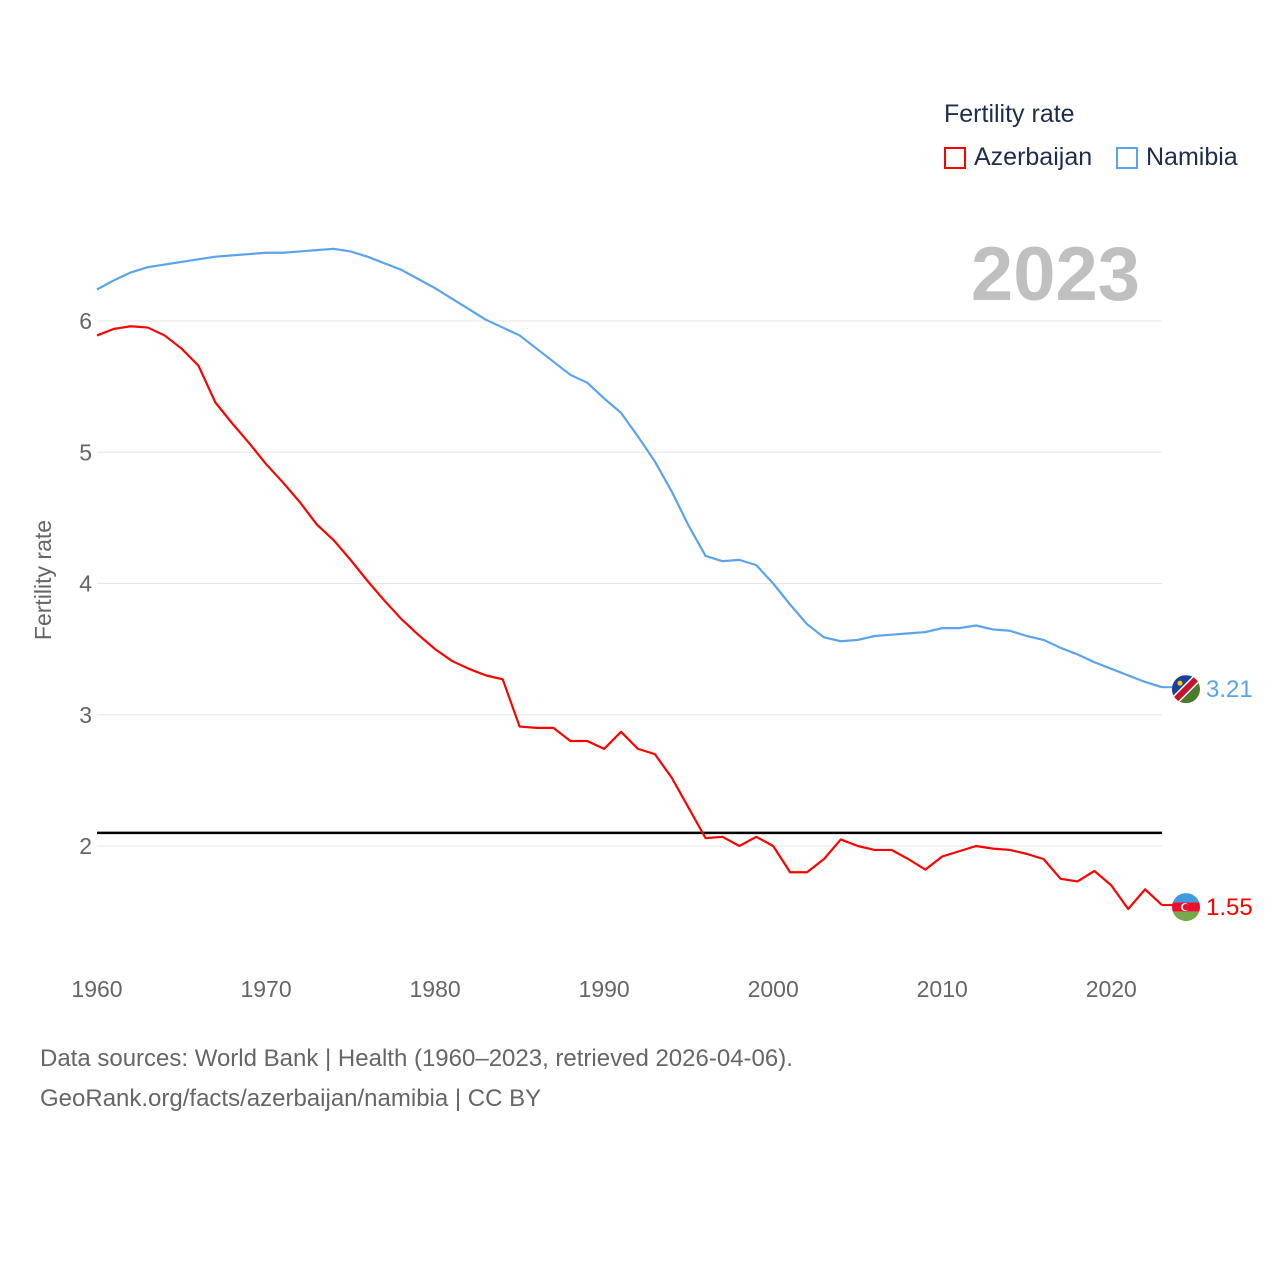  What do you see at coordinates (1033, 157) in the screenshot?
I see `legend-label: Azerbaijan` at bounding box center [1033, 157].